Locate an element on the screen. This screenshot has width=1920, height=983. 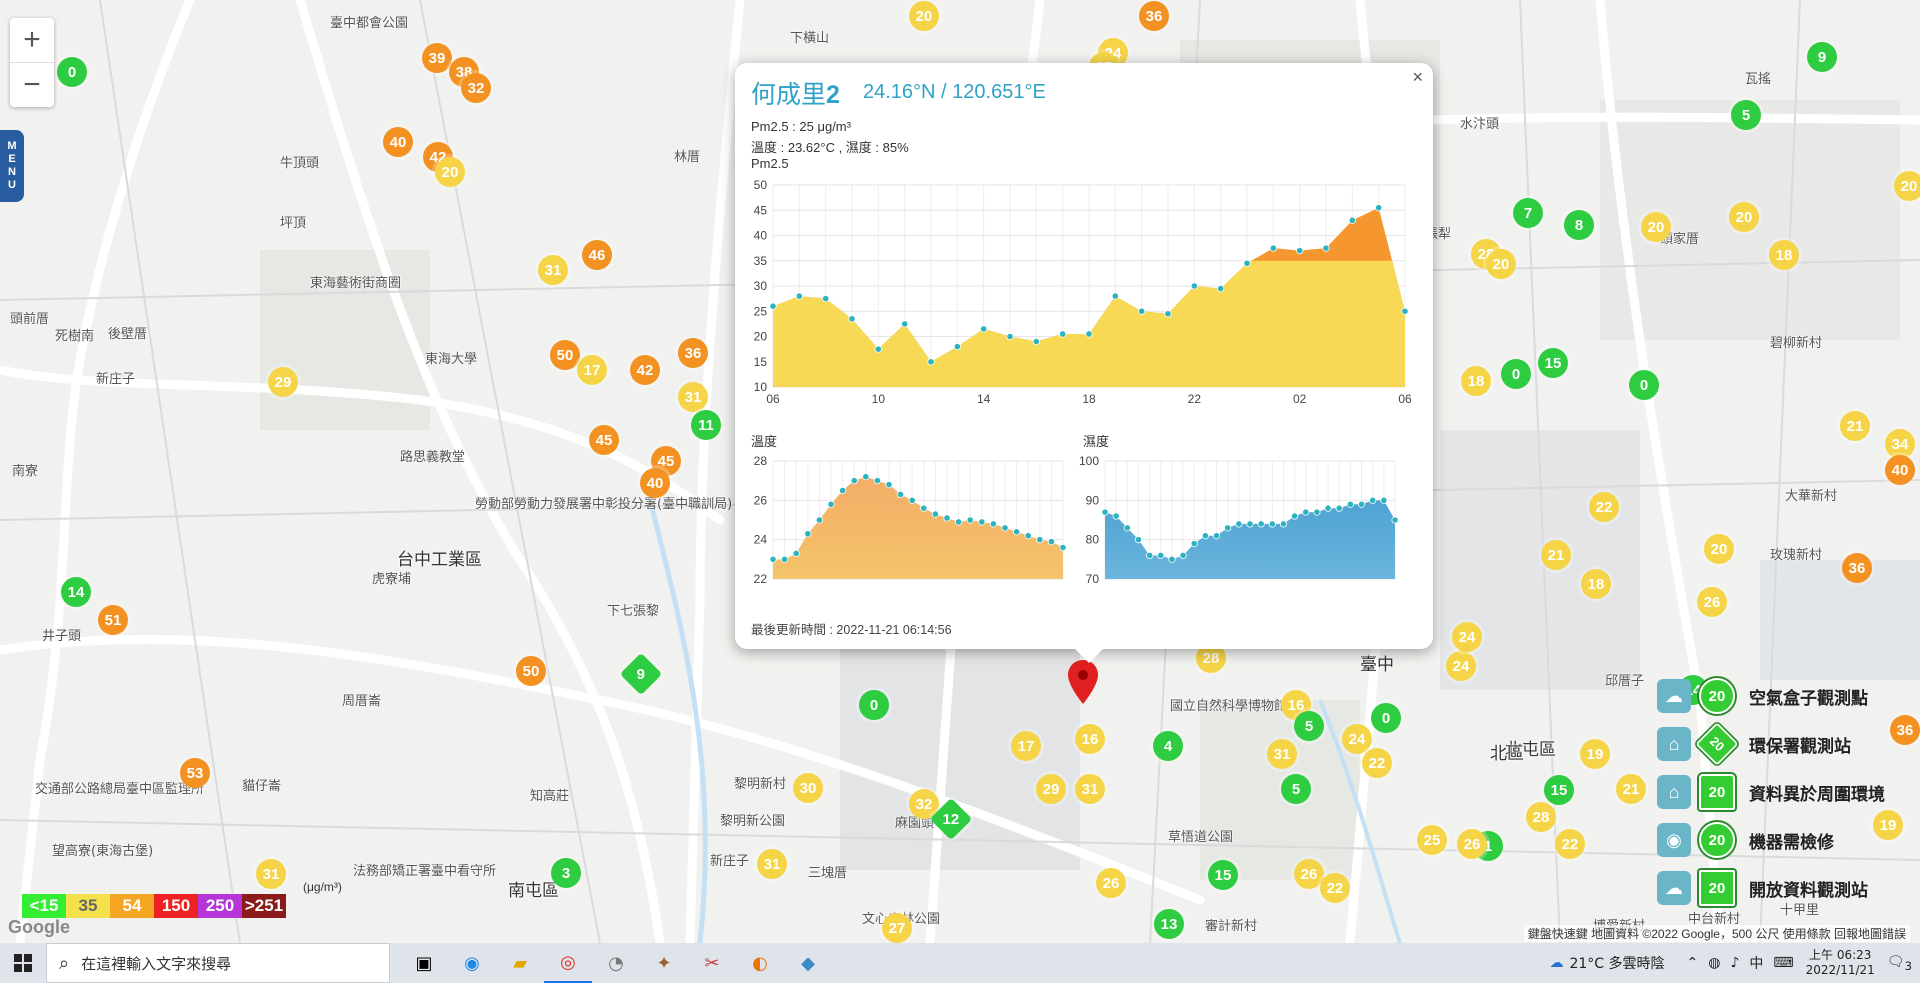
weather-icon: ☁ is located at coordinates (1556, 963).